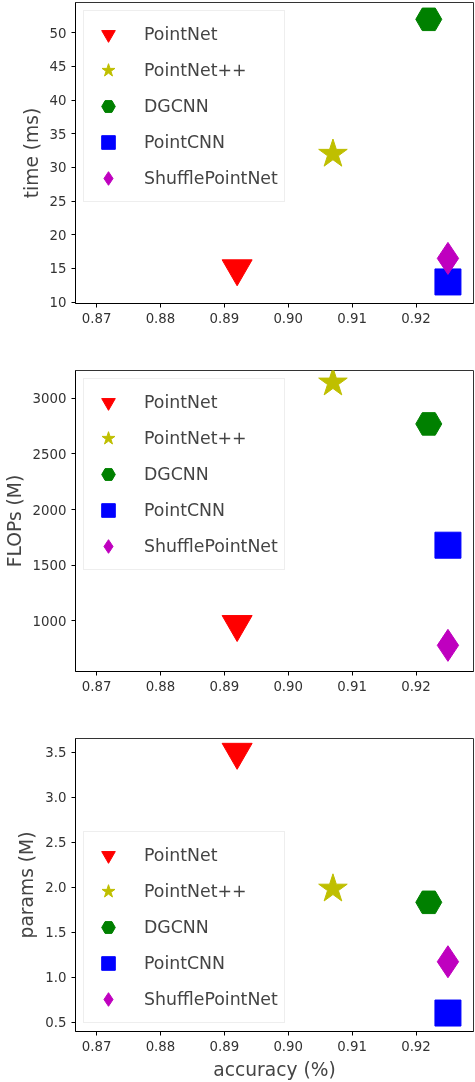  I want to click on y-tick-label: 25, so click(58, 202).